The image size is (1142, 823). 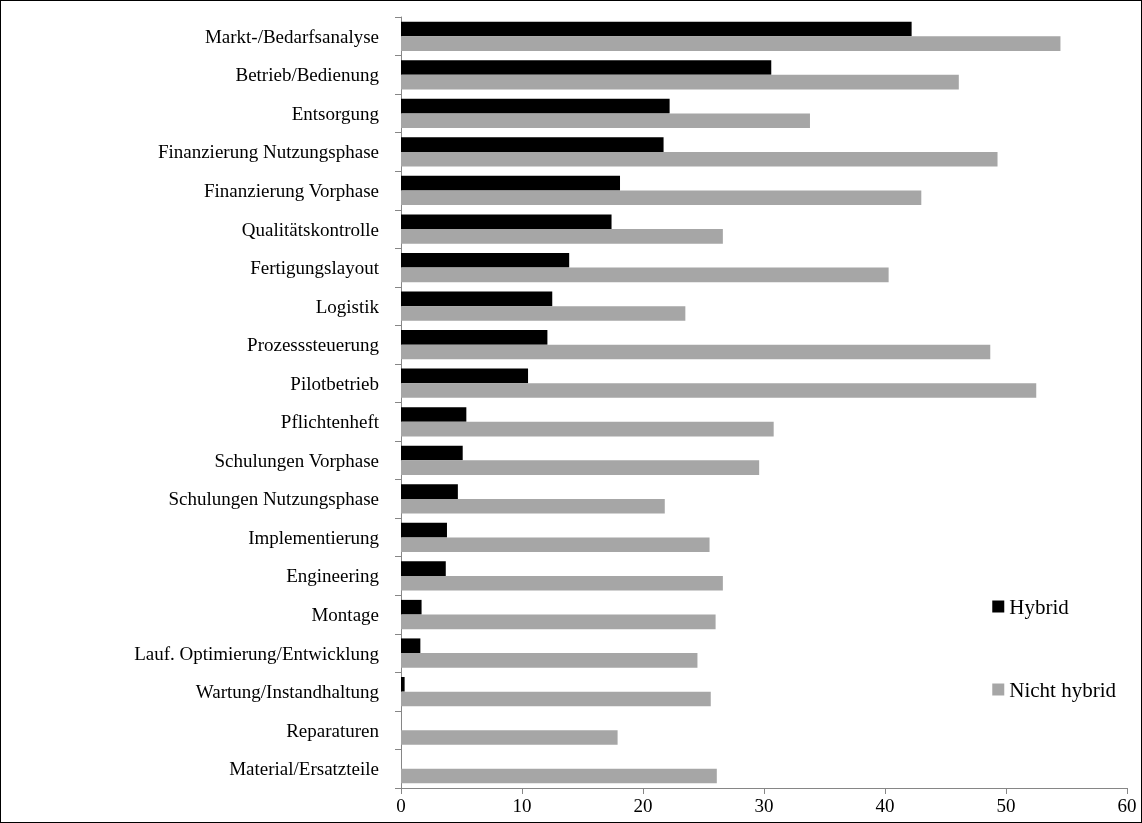 What do you see at coordinates (345, 615) in the screenshot?
I see `y-tick-label: Montage` at bounding box center [345, 615].